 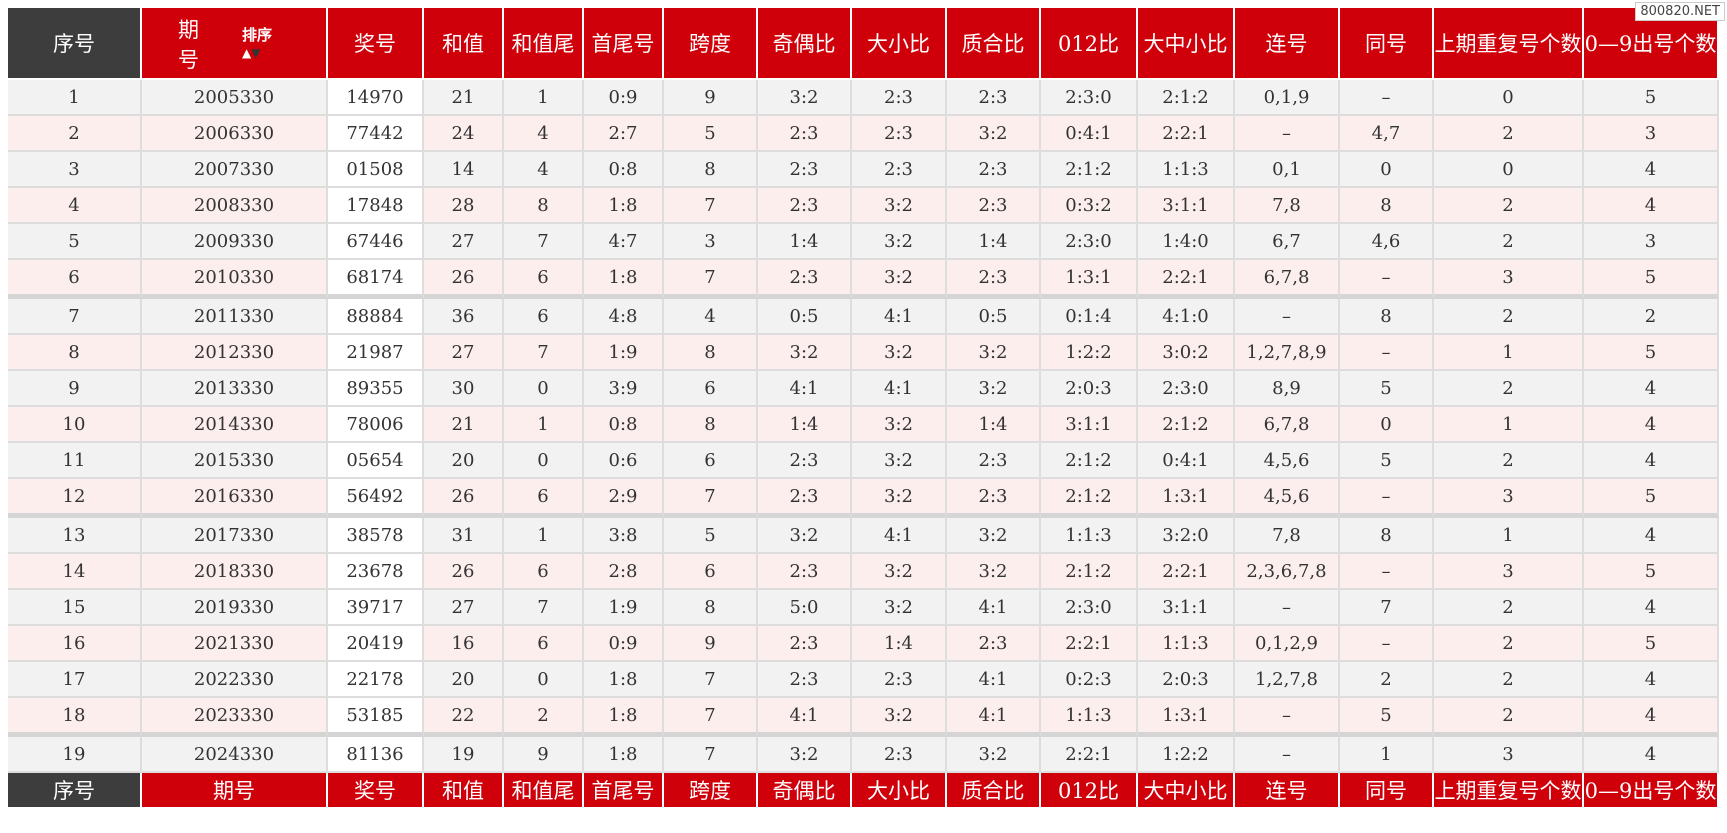 What do you see at coordinates (624, 389) in the screenshot?
I see `first-last-cell: 3:9` at bounding box center [624, 389].